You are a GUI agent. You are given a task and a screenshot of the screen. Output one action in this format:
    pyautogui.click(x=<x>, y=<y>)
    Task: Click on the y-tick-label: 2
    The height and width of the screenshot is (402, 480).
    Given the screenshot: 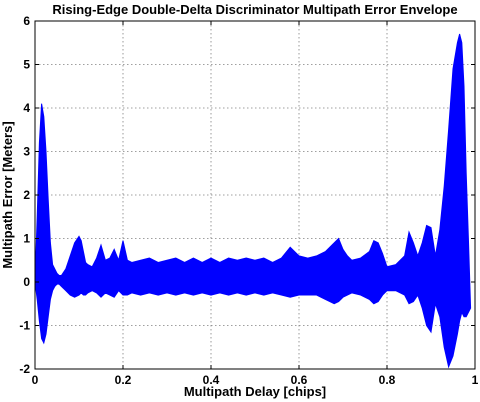 What is the action you would take?
    pyautogui.click(x=26, y=195)
    